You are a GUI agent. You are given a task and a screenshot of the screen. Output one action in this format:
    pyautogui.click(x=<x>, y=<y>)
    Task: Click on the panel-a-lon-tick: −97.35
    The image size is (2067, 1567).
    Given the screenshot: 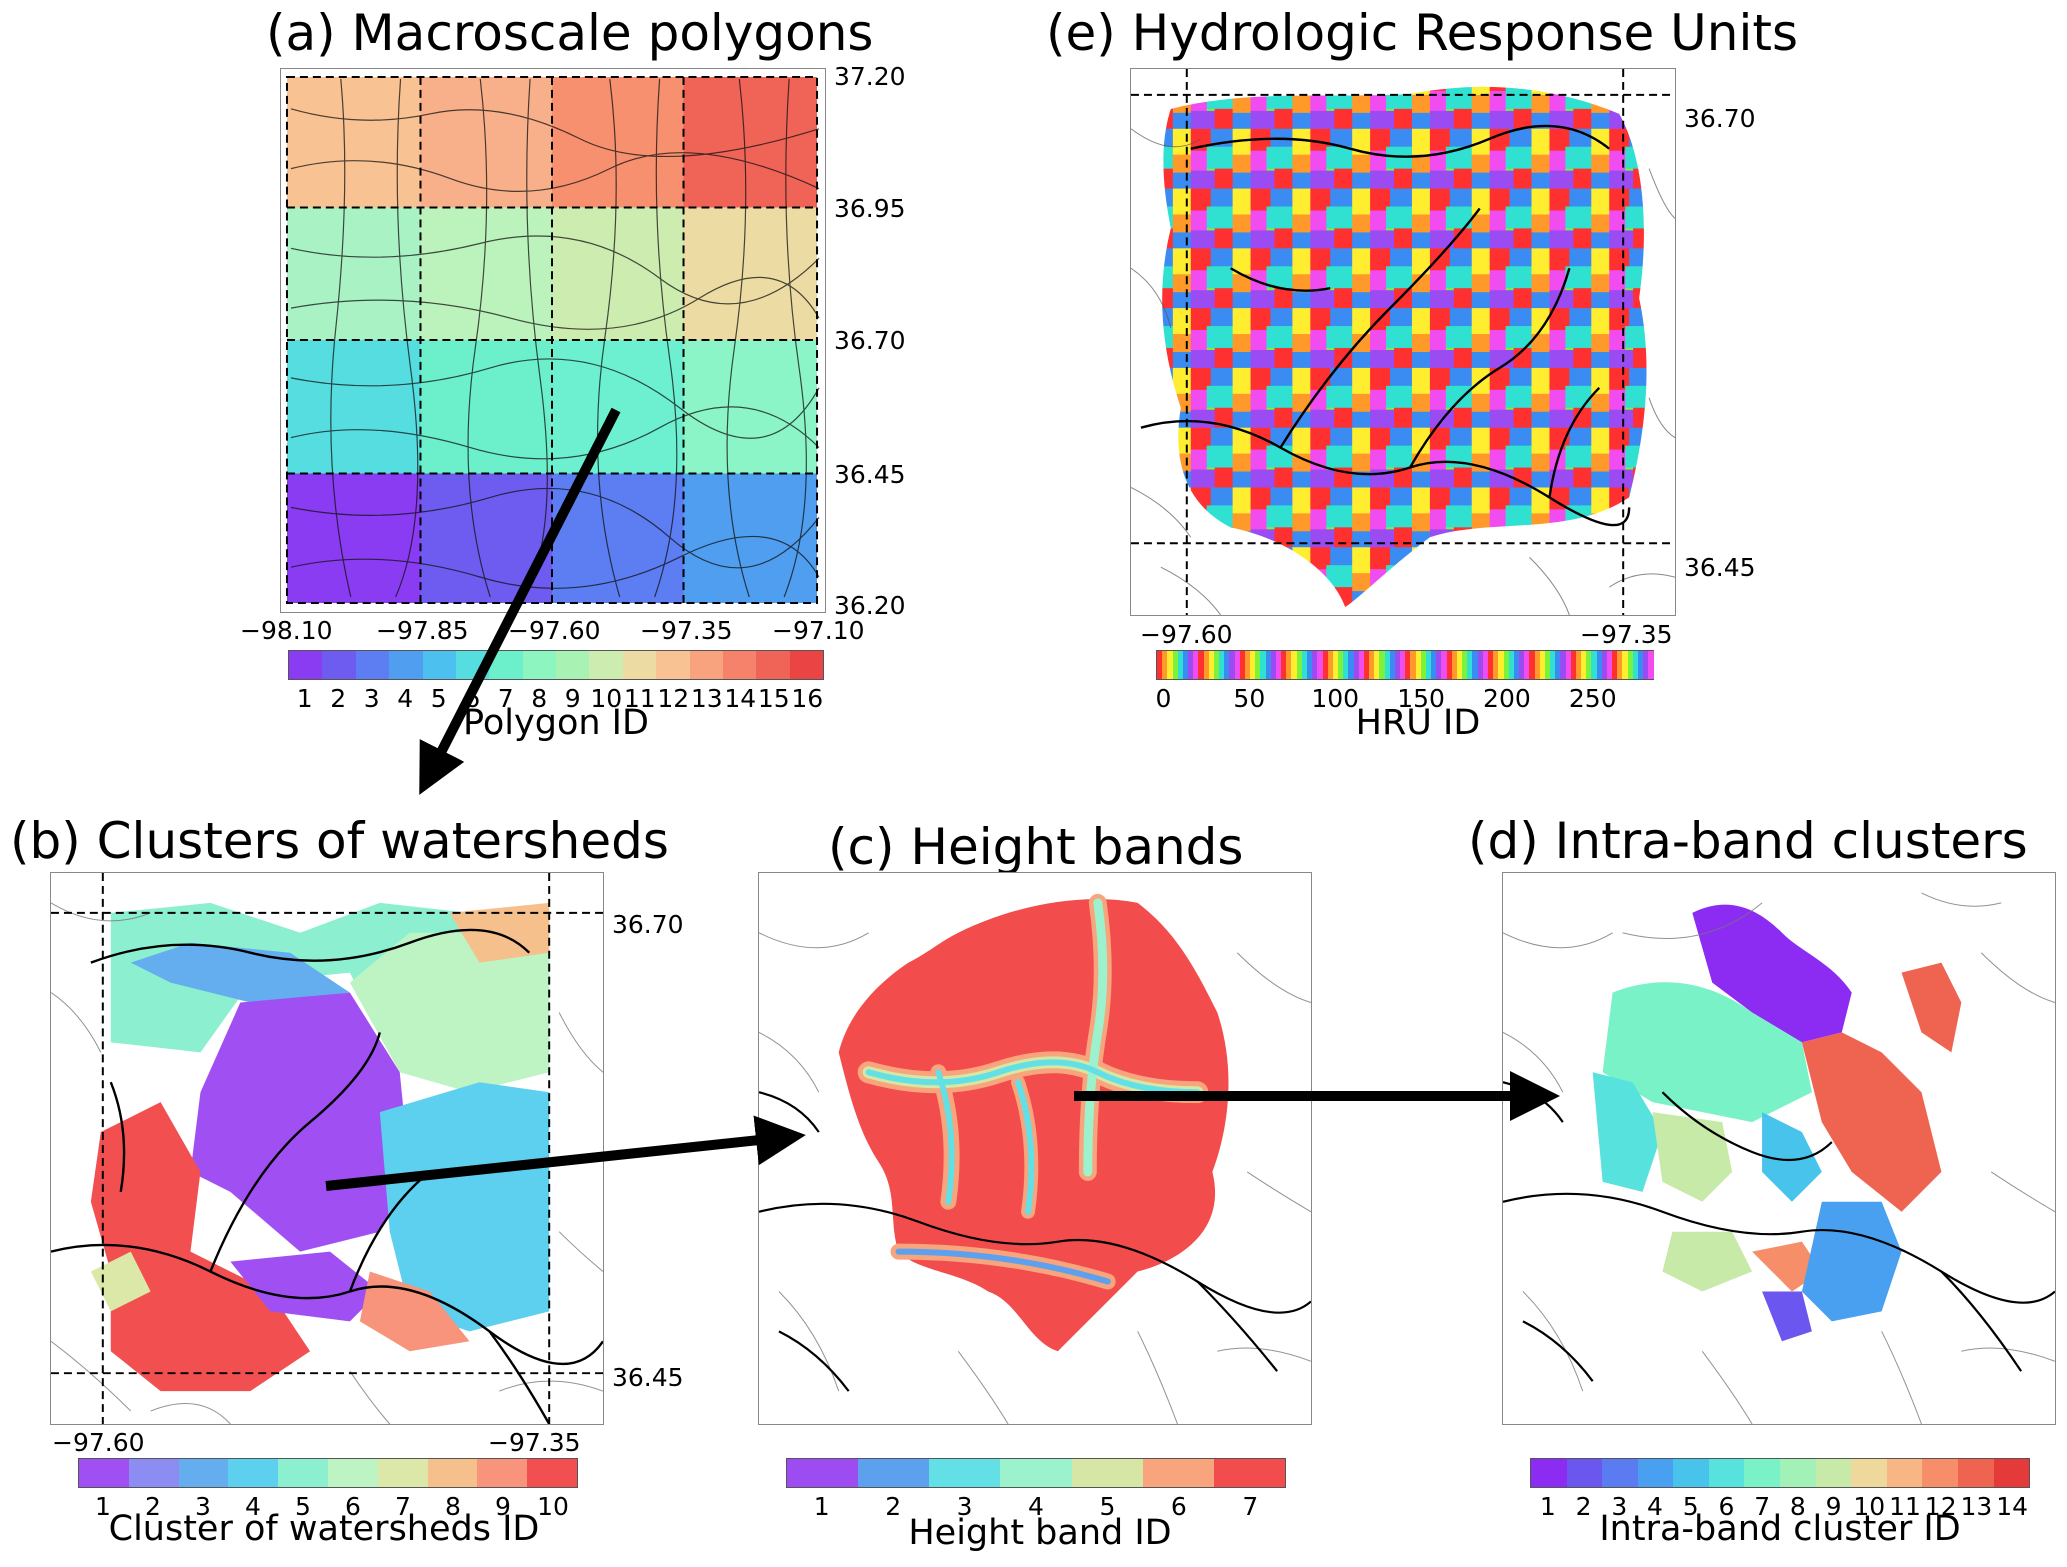 What is the action you would take?
    pyautogui.click(x=686, y=630)
    